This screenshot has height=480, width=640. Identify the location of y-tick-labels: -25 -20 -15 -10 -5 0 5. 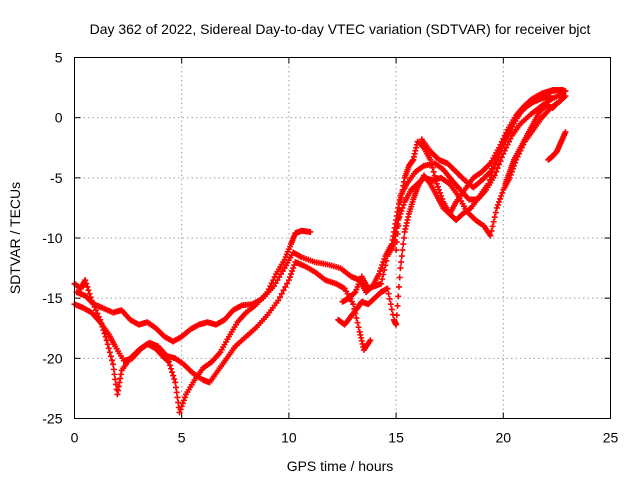
(52, 238).